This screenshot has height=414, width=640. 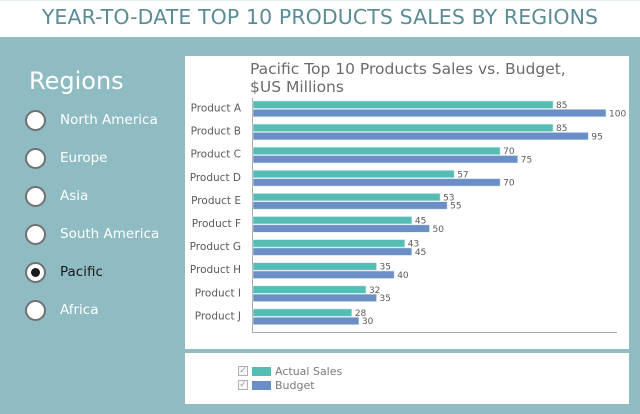 I want to click on legend-item-budget: ✓ Budget, so click(x=276, y=385).